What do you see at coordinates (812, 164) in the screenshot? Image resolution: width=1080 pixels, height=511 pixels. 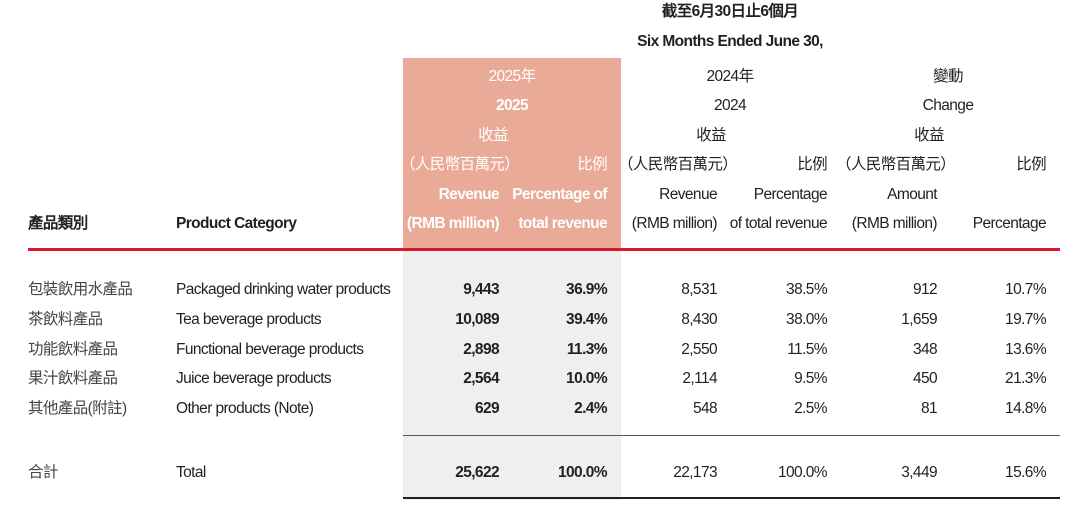 I see `pct-2024-zh: 比例` at bounding box center [812, 164].